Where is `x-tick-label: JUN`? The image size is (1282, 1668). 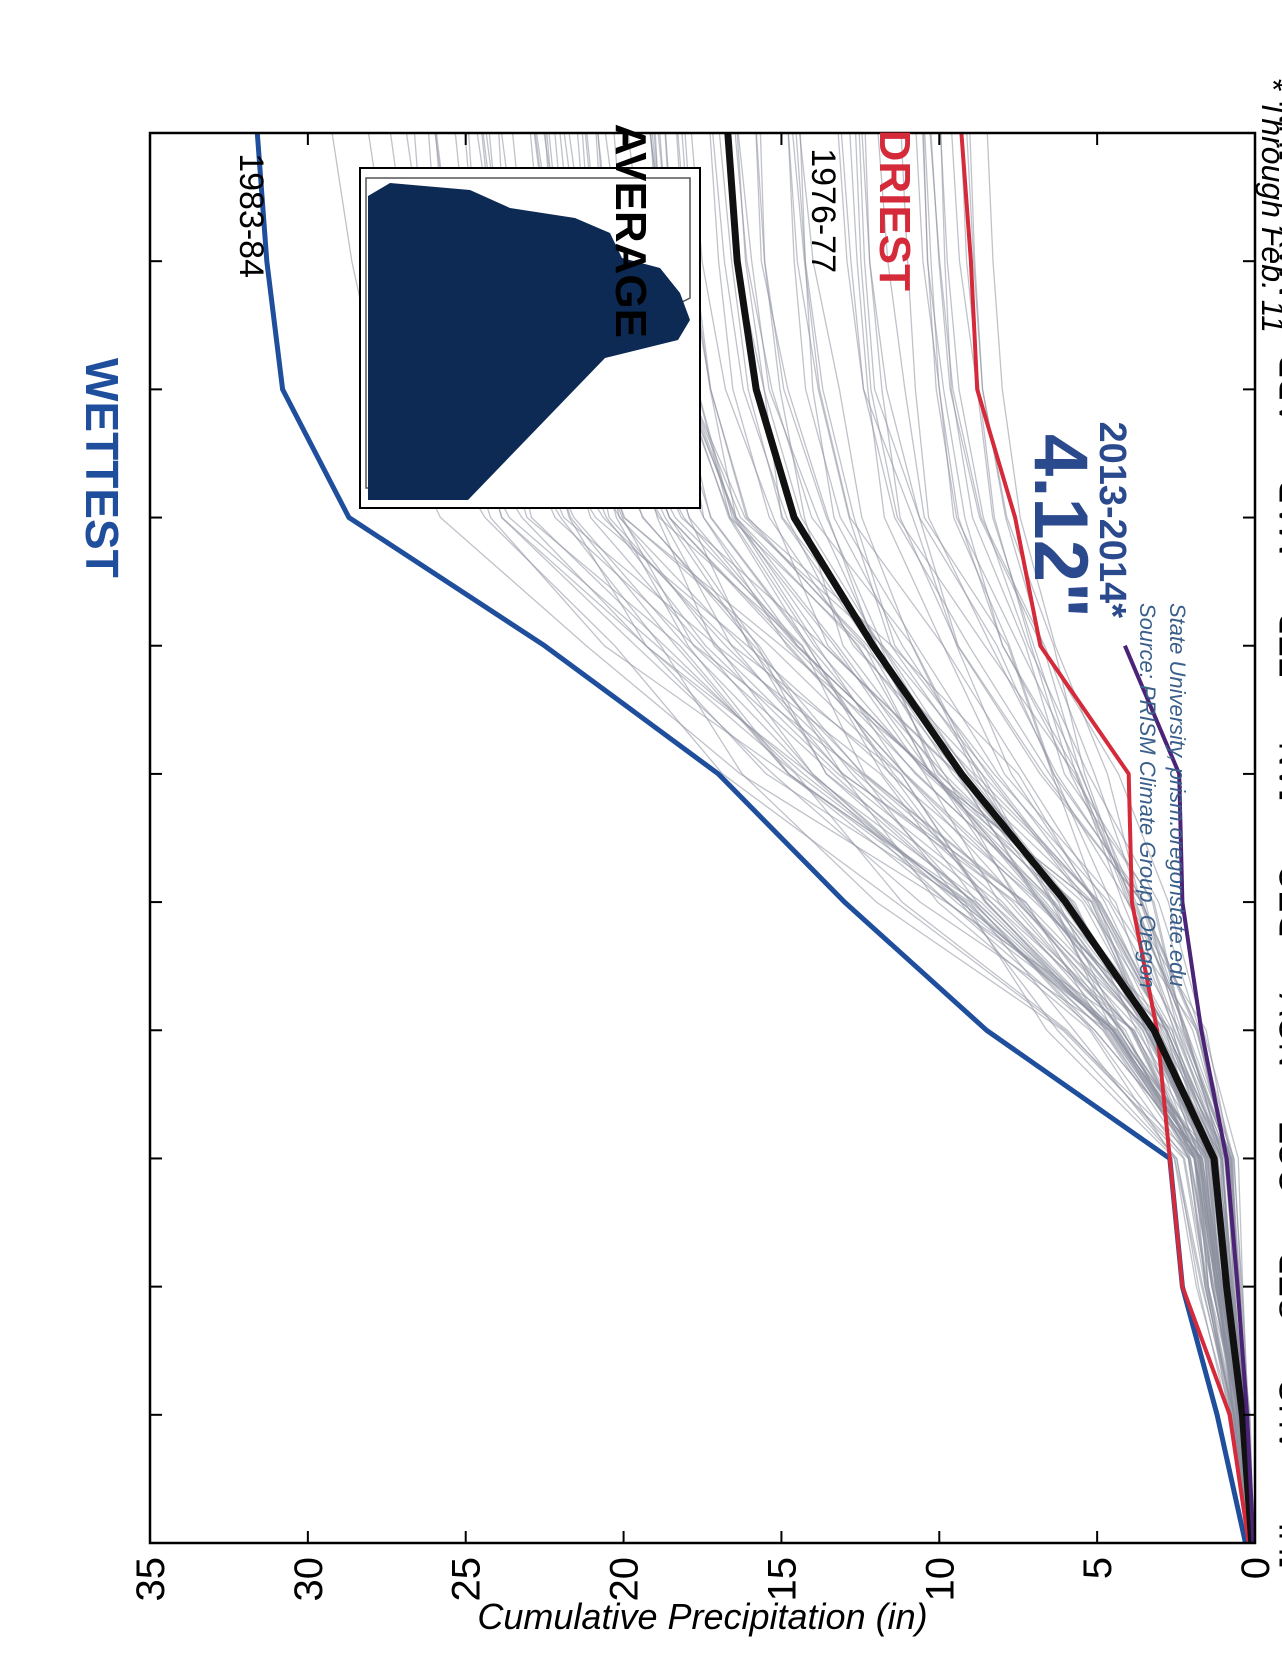 x-tick-label: JUN is located at coordinates (1277, 133).